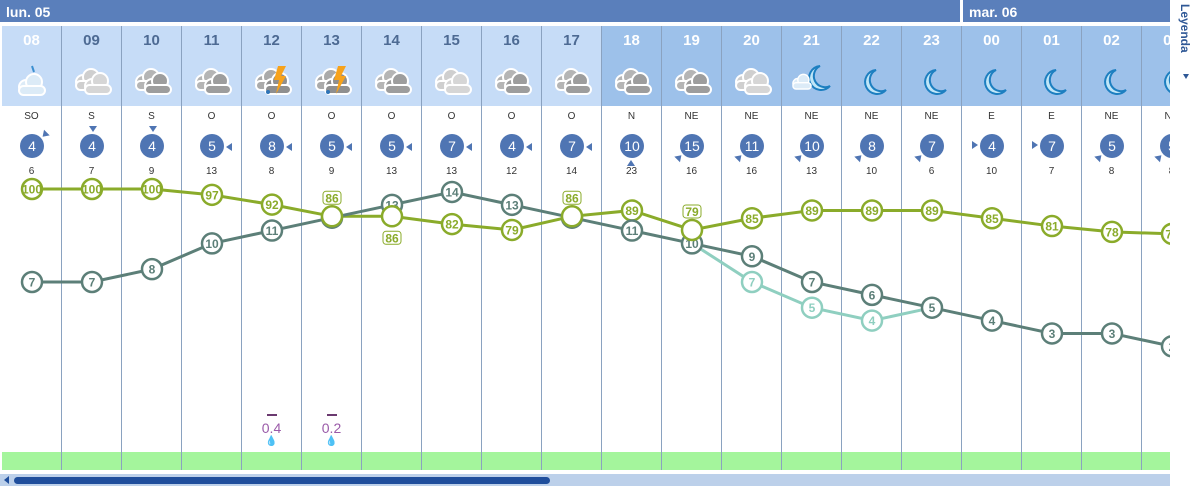 This screenshot has width=1200, height=486. Describe the element at coordinates (631, 171) in the screenshot. I see `wind-gust: 23` at that location.